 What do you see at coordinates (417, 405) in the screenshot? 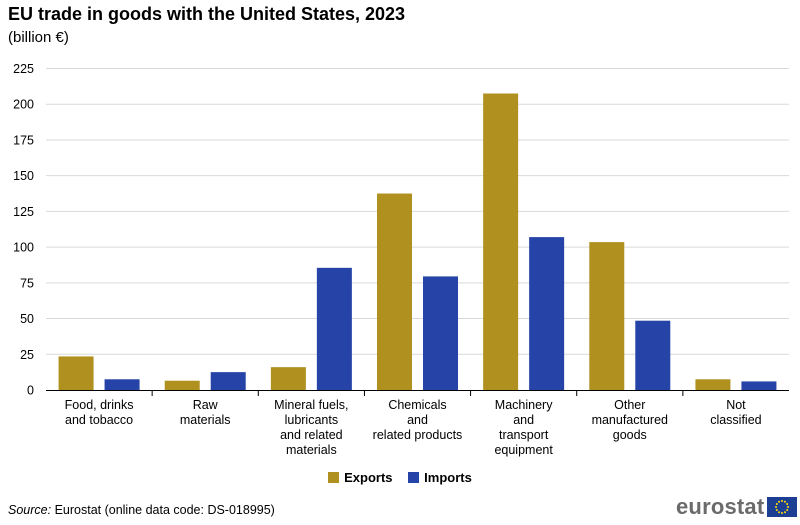
I see `x-tick-label: Chemicals` at bounding box center [417, 405].